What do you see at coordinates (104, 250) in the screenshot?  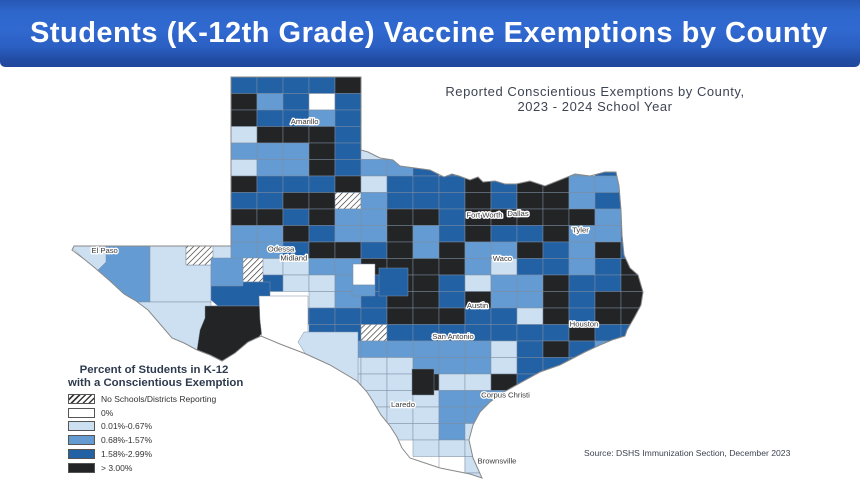 I see `svg-text: El Paso` at bounding box center [104, 250].